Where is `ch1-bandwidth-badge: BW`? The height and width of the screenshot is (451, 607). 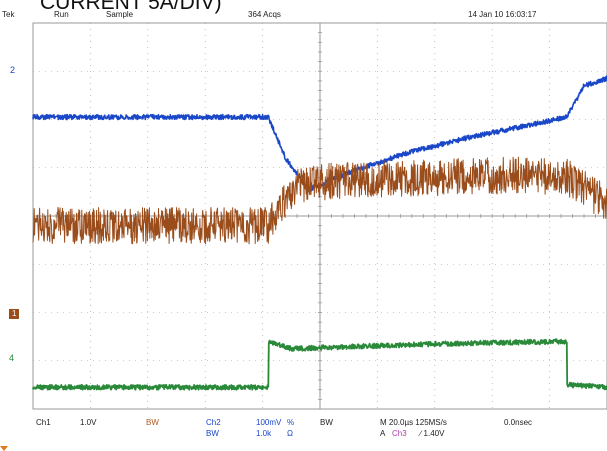 ch1-bandwidth-badge: BW is located at coordinates (152, 422).